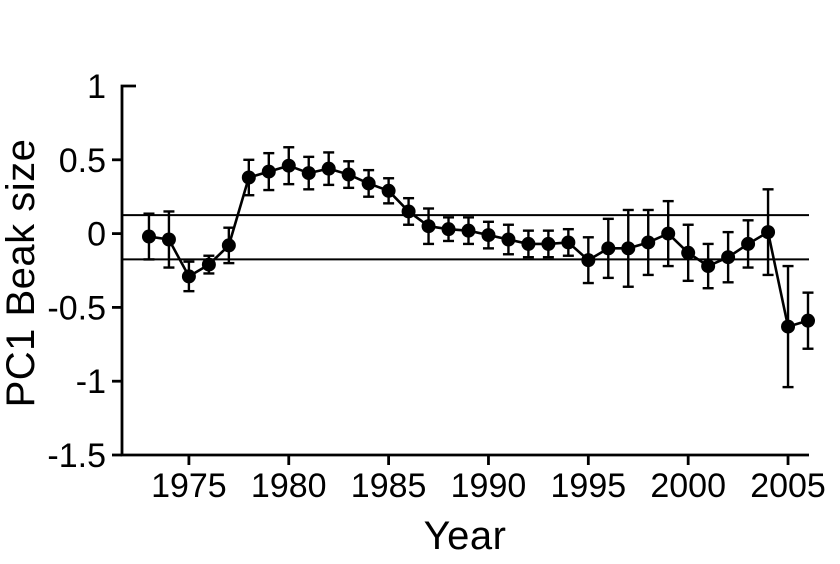 The width and height of the screenshot is (840, 564). Describe the element at coordinates (589, 486) in the screenshot. I see `x-tick-label: 1995` at that location.